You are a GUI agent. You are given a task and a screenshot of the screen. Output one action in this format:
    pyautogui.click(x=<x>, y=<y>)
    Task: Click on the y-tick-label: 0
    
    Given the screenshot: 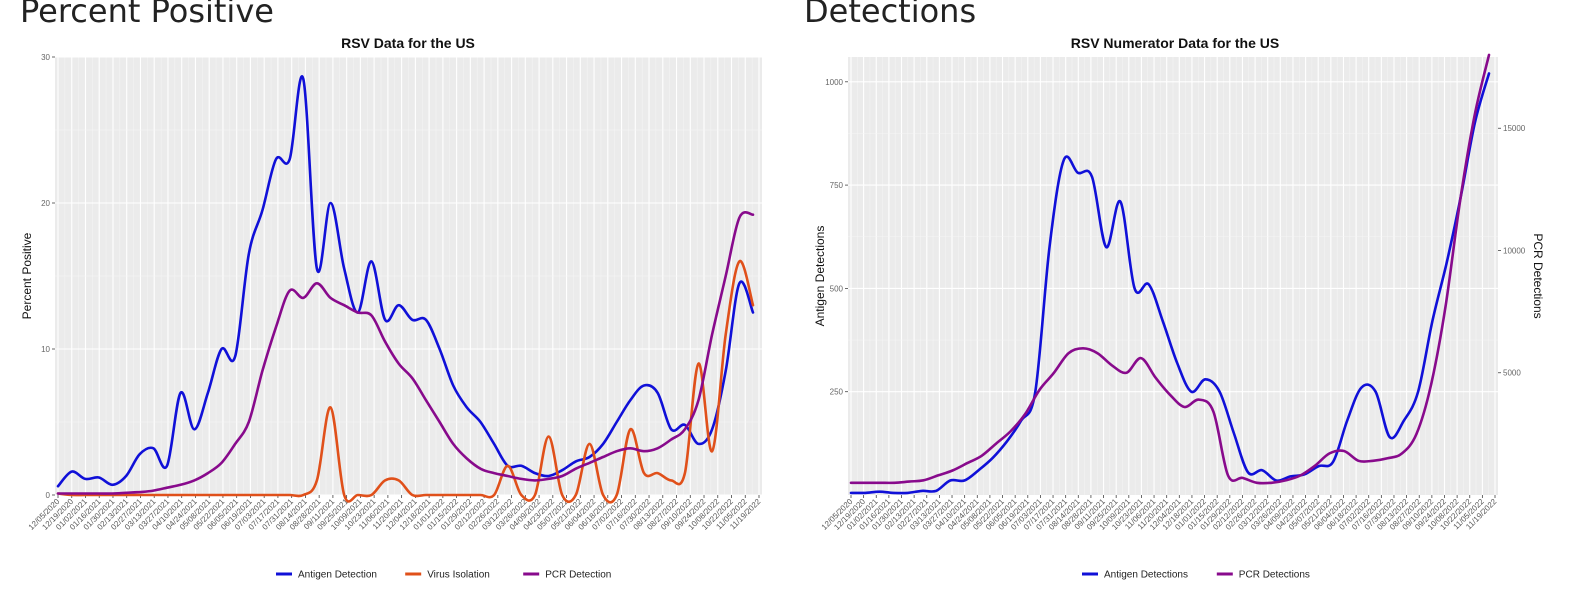 What is the action you would take?
    pyautogui.click(x=48, y=495)
    